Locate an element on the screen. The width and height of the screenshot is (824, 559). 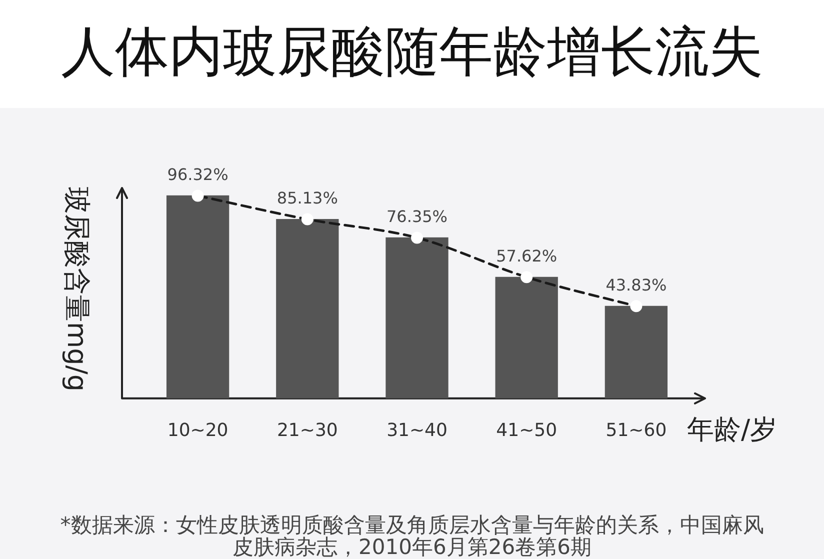
data-label: 57.62% is located at coordinates (527, 256).